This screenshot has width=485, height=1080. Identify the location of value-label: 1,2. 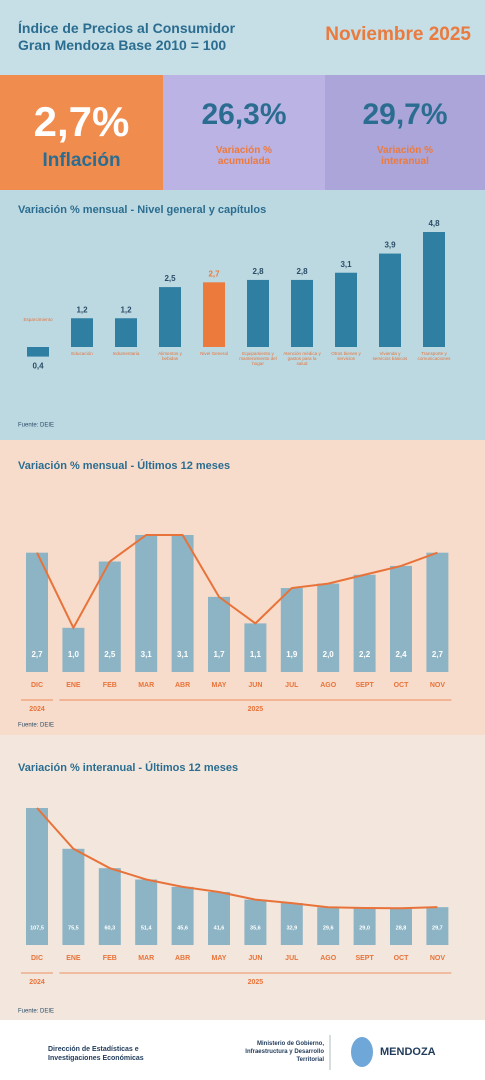
(82, 309).